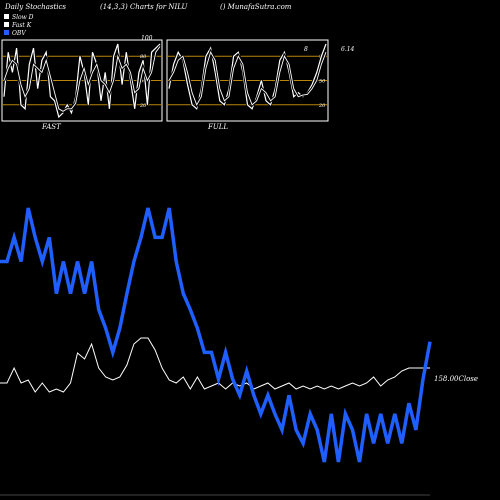 The height and width of the screenshot is (500, 500). What do you see at coordinates (143, 57) in the screenshot?
I see `fast-level-label-80: 80` at bounding box center [143, 57].